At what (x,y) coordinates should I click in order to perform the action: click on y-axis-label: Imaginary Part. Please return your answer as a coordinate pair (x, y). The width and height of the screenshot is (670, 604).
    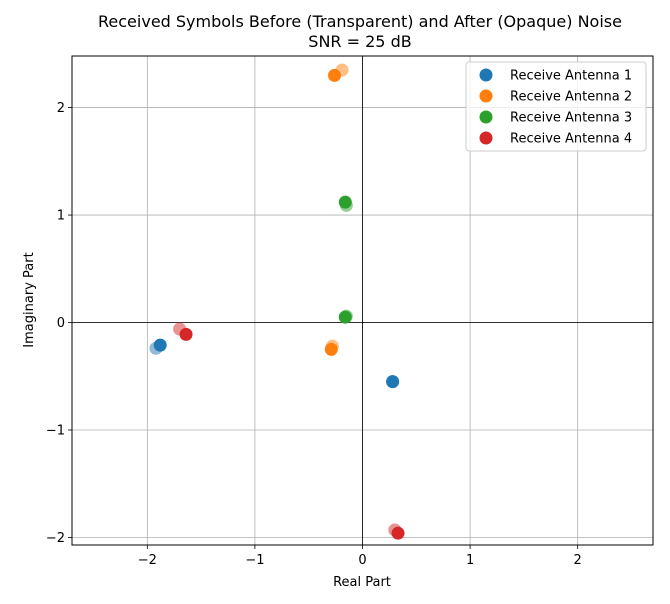
    Looking at the image, I should click on (29, 299).